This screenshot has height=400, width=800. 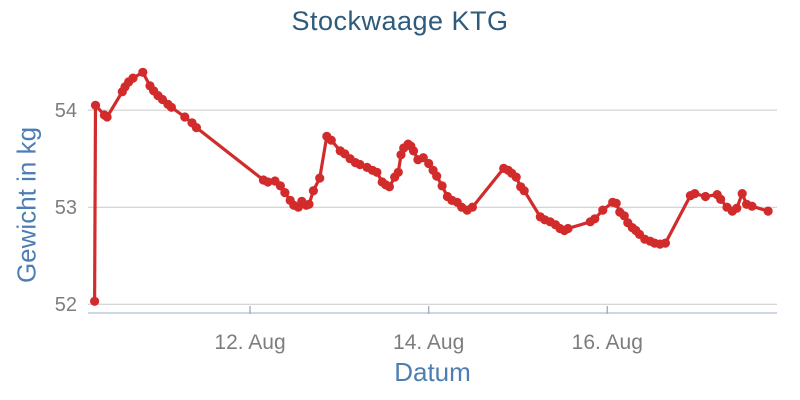 I want to click on x-tick-label: 14. Aug, so click(x=428, y=342).